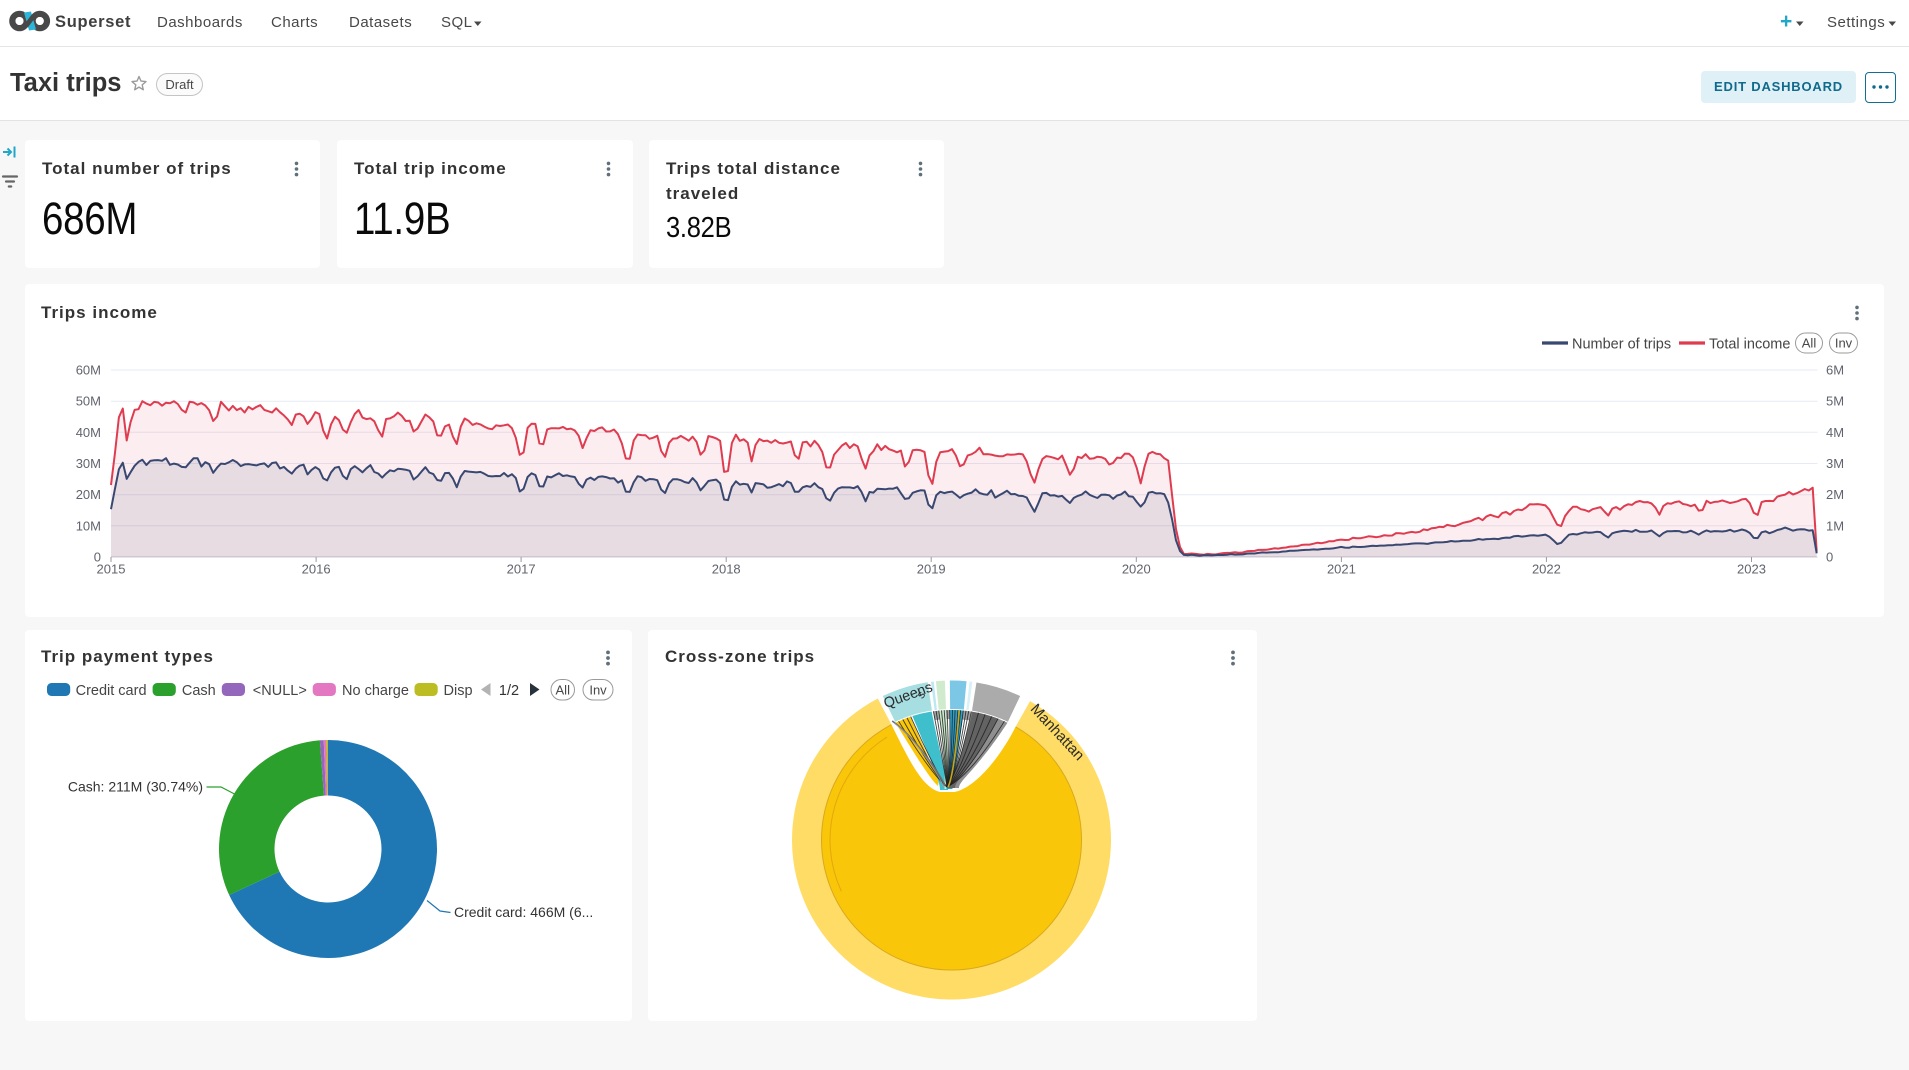  Describe the element at coordinates (509, 691) in the screenshot. I see `svg-text: 1/2` at that location.